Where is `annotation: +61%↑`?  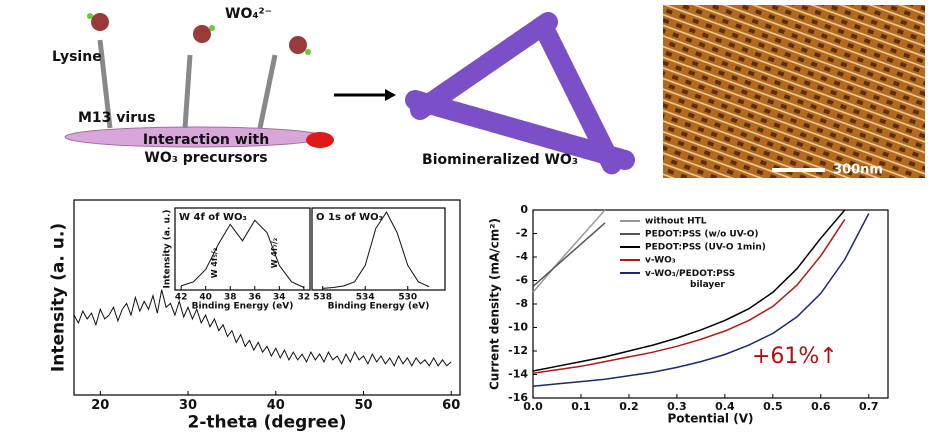
annotation: +61%↑ is located at coordinates (795, 356).